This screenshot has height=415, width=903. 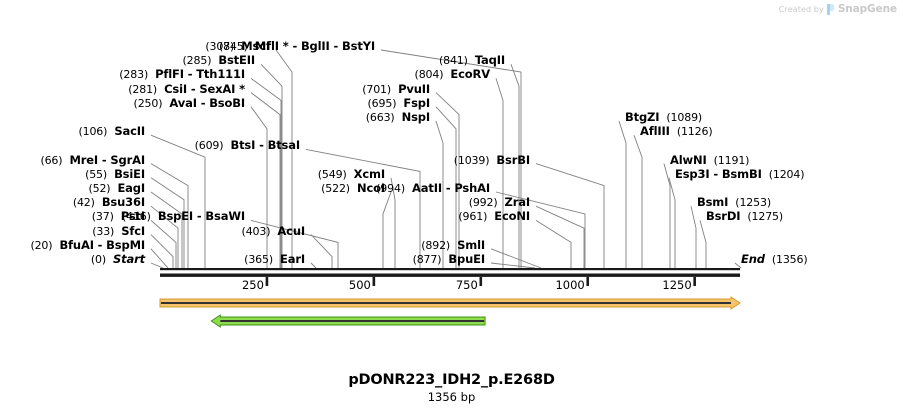 What do you see at coordinates (753, 203) in the screenshot?
I see `site-position: (1253)` at bounding box center [753, 203].